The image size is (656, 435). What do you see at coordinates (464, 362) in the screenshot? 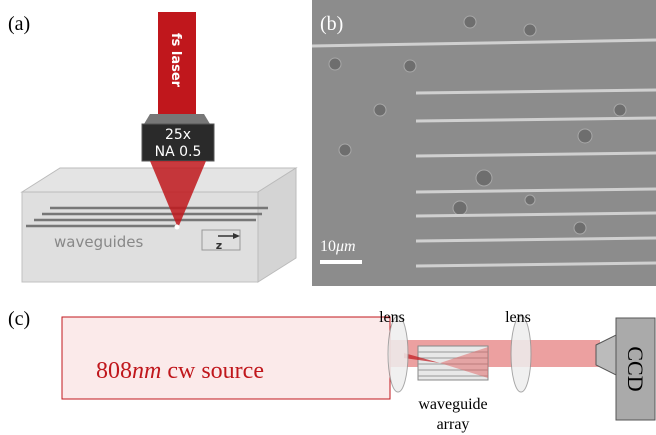
I see `output-beam` at bounding box center [464, 362].